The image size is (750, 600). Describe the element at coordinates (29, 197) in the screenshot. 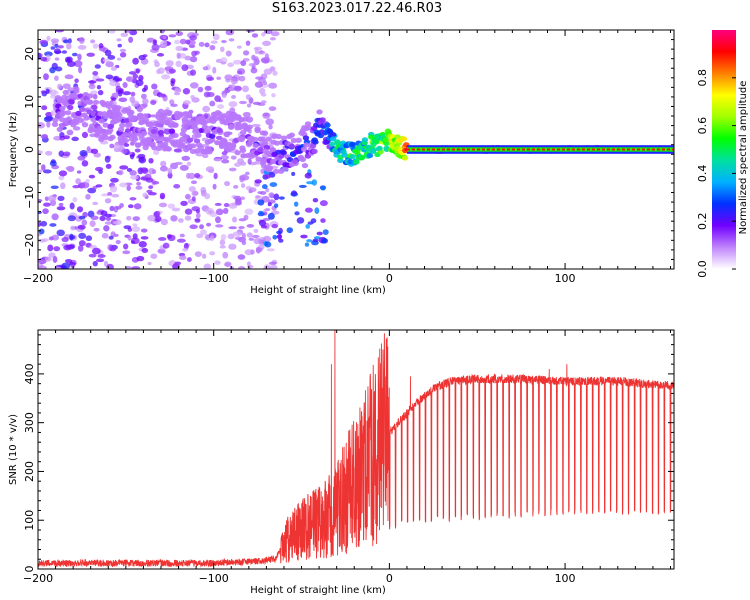

I see `spectrogram-y-tick-label: −10` at that location.